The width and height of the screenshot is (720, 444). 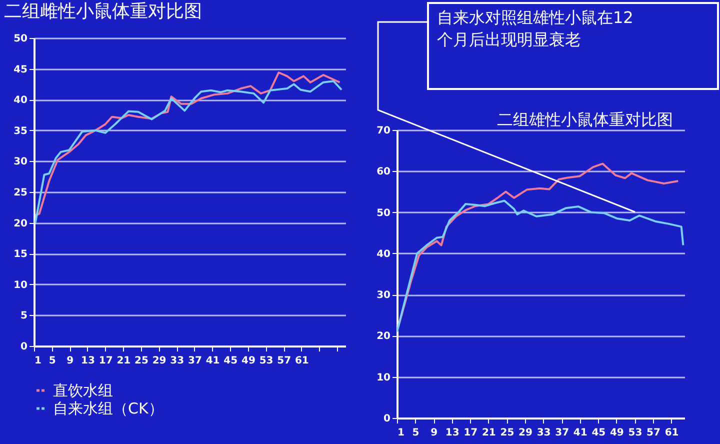 What do you see at coordinates (383, 172) in the screenshot?
I see `y-tick-label: 60` at bounding box center [383, 172].